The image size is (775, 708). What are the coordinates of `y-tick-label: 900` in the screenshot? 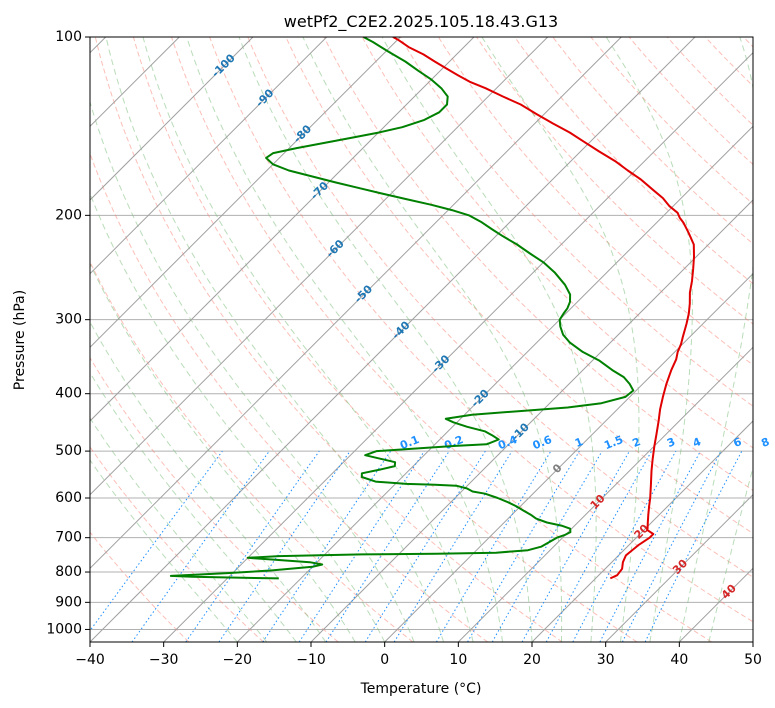 It's located at (68, 602).